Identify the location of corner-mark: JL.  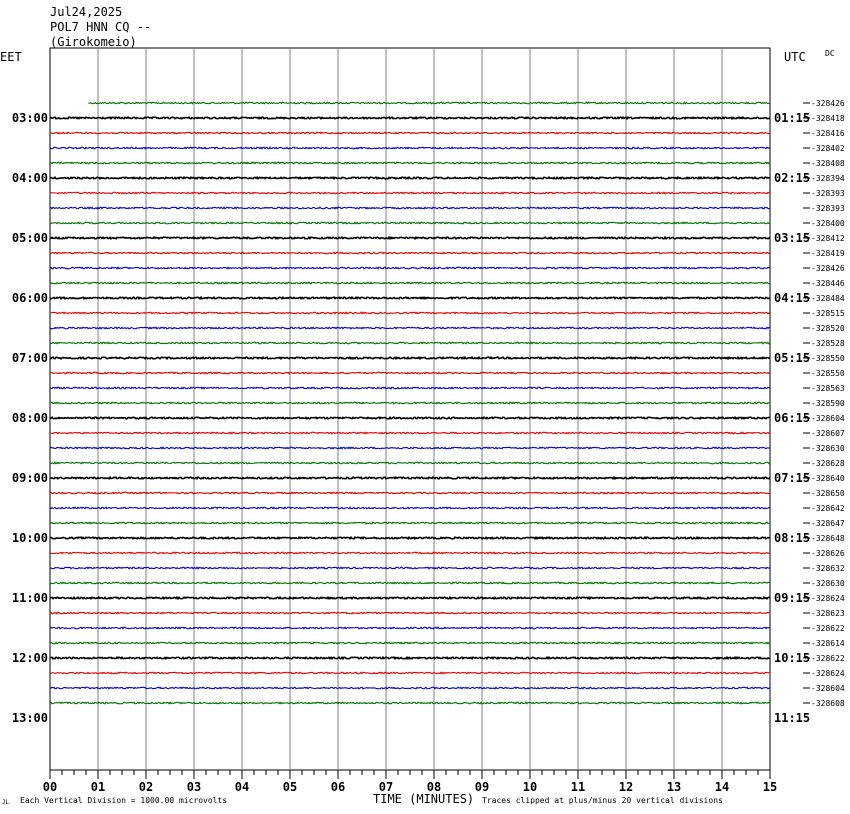
(6, 802).